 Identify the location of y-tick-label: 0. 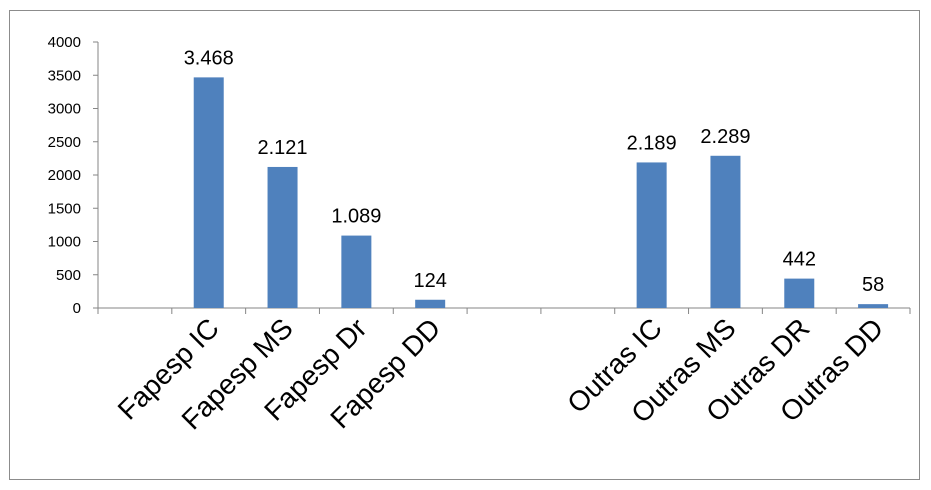
(77, 308).